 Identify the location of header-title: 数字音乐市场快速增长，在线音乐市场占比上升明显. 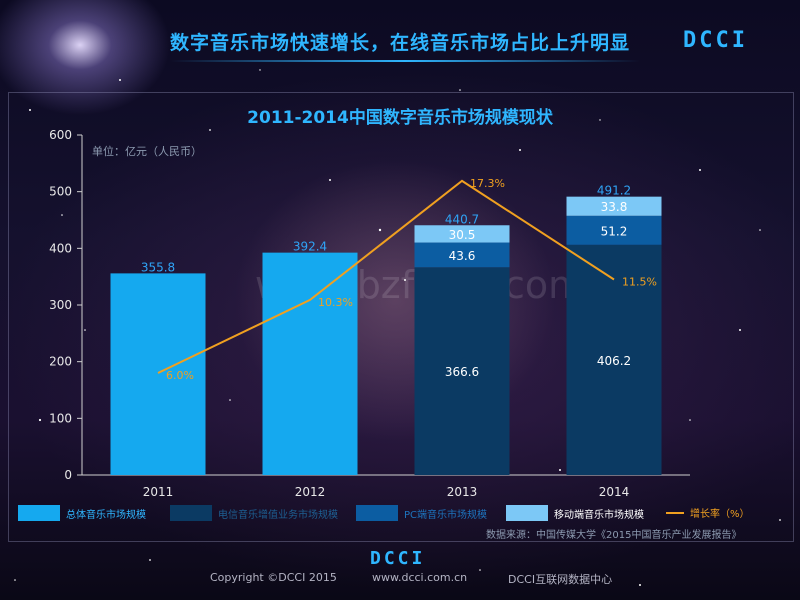
(399, 43).